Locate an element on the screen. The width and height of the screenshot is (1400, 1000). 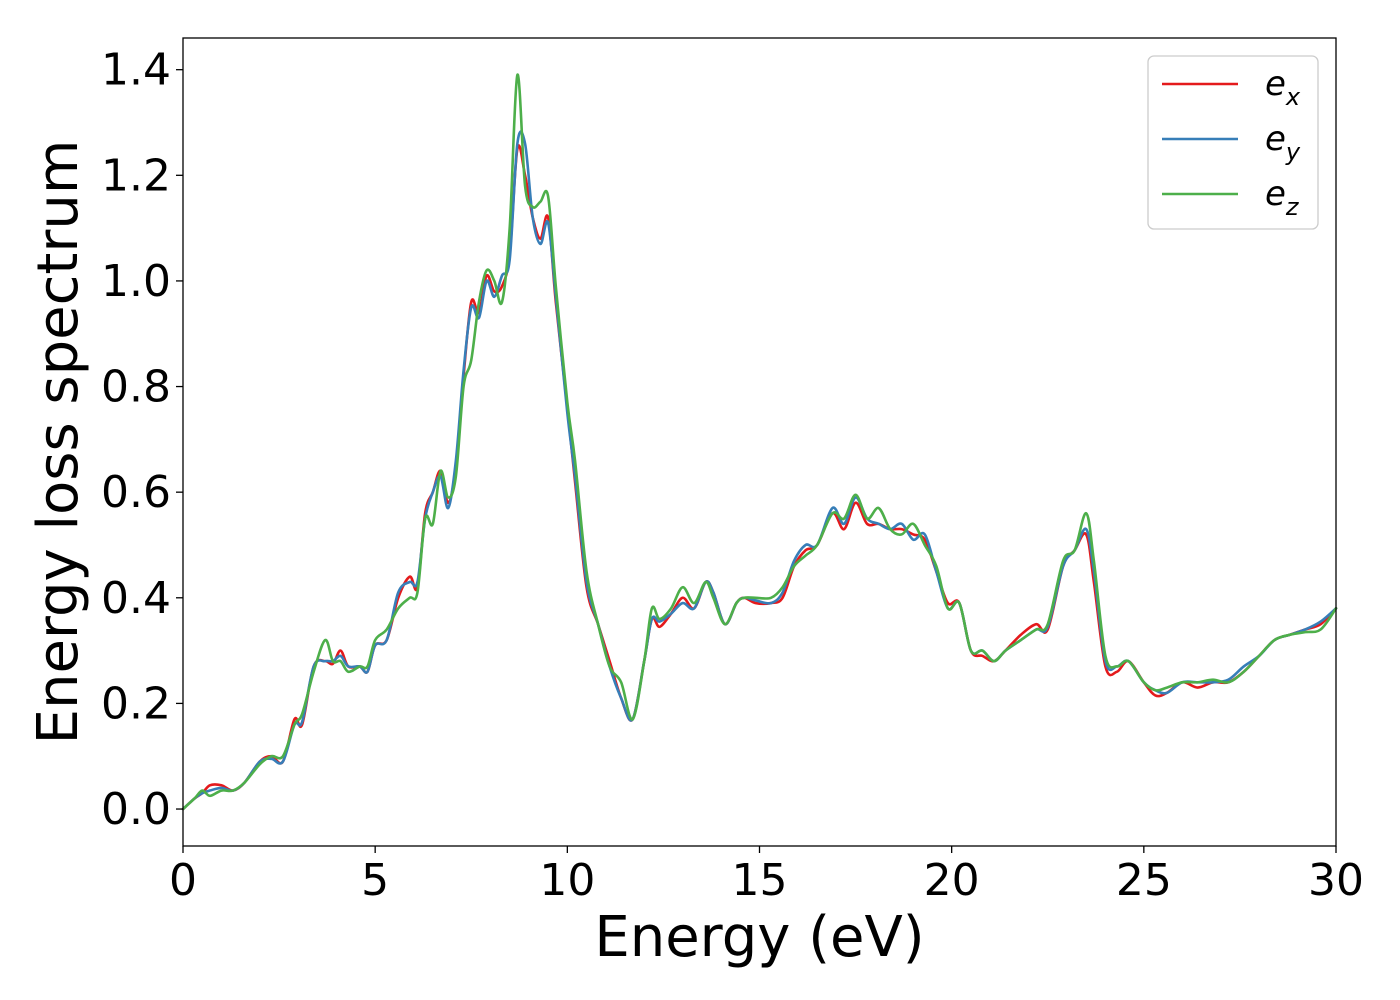
y-tick-label: 0.8 is located at coordinates (136, 387).